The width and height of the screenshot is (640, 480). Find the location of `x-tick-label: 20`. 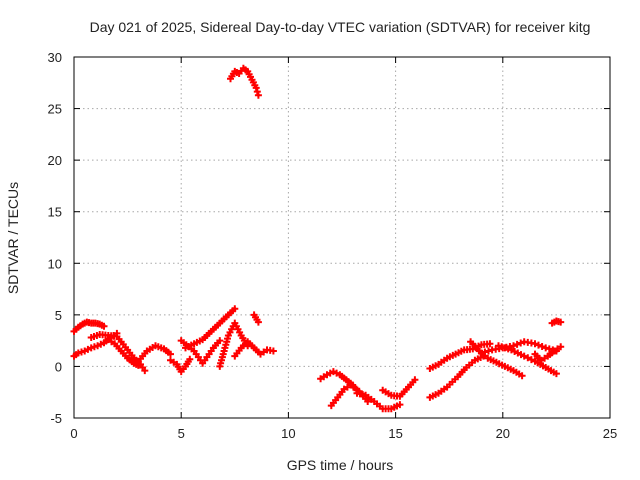

x-tick-label: 20 is located at coordinates (503, 433).